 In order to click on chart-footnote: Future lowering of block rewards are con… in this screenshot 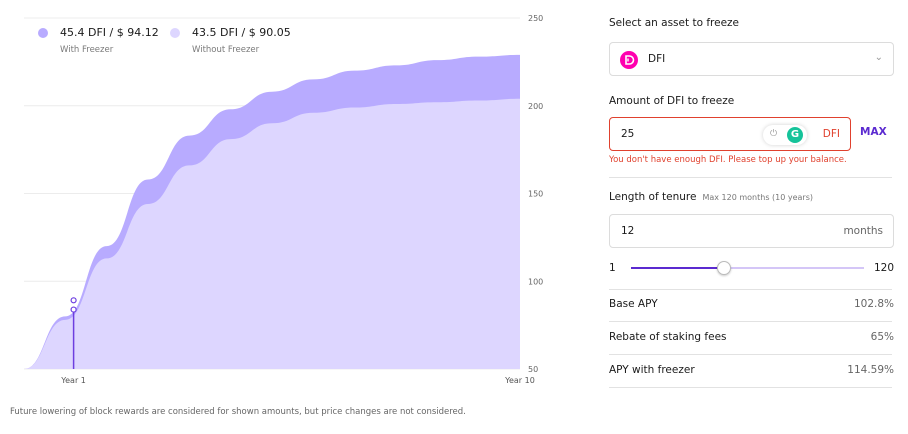, I will do `click(238, 412)`.